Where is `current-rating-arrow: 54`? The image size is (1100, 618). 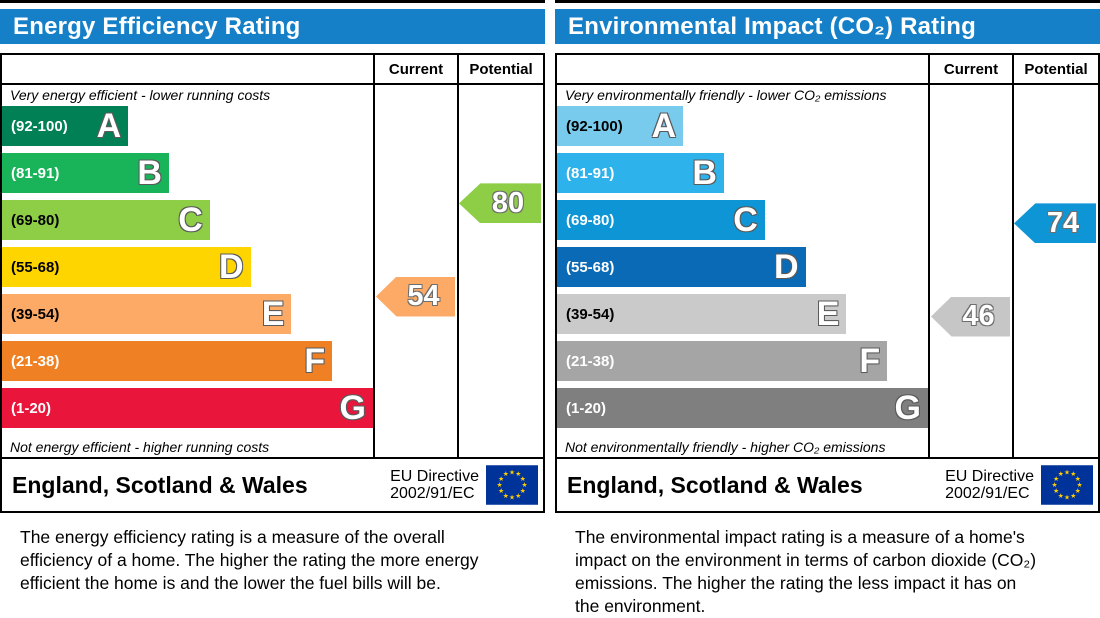
current-rating-arrow: 54 is located at coordinates (415, 296).